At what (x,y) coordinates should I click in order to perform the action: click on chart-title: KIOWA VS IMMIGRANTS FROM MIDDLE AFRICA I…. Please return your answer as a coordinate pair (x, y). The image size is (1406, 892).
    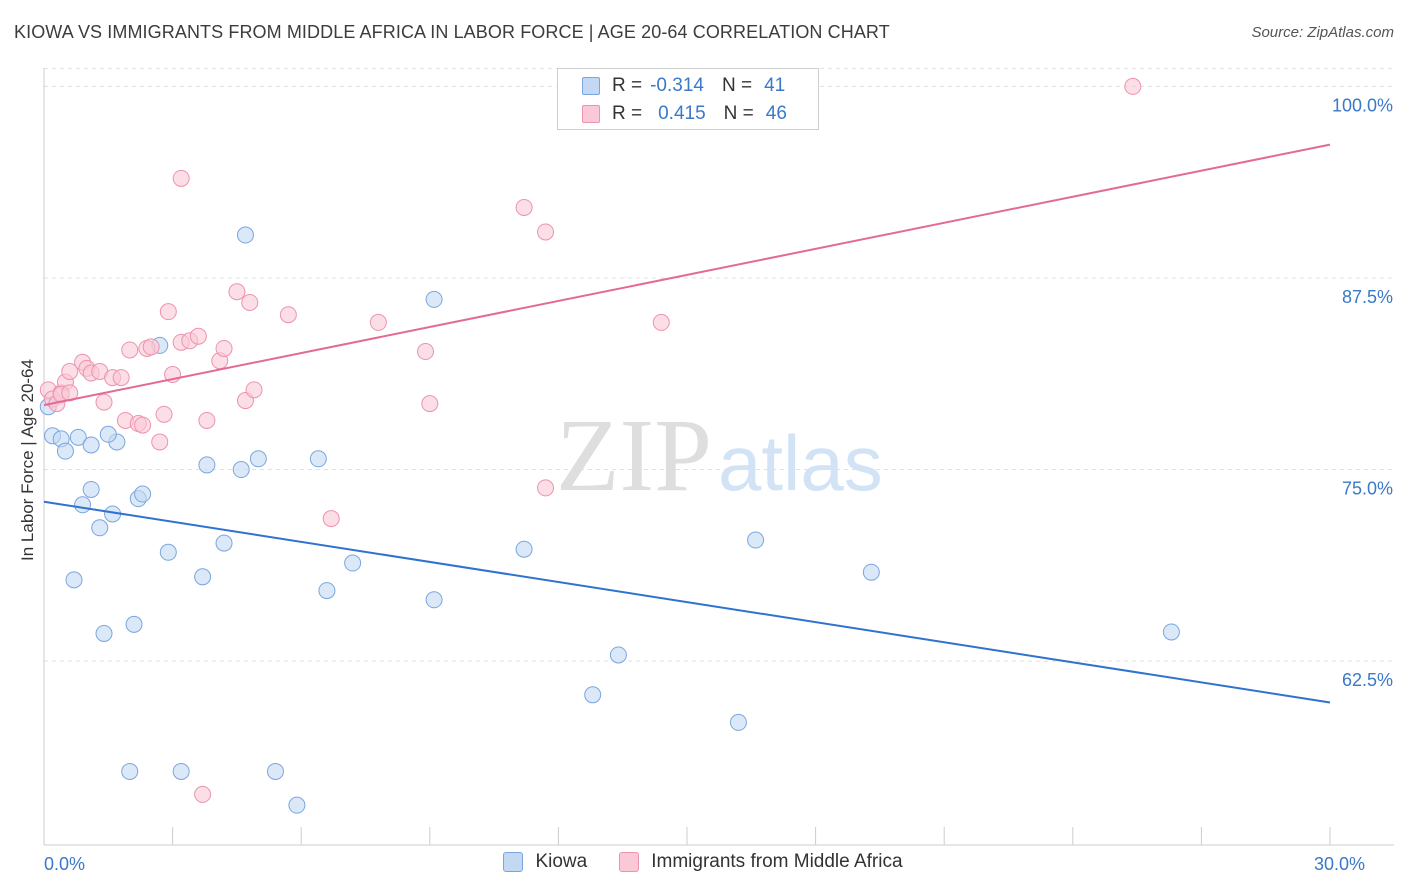
    Looking at the image, I should click on (452, 32).